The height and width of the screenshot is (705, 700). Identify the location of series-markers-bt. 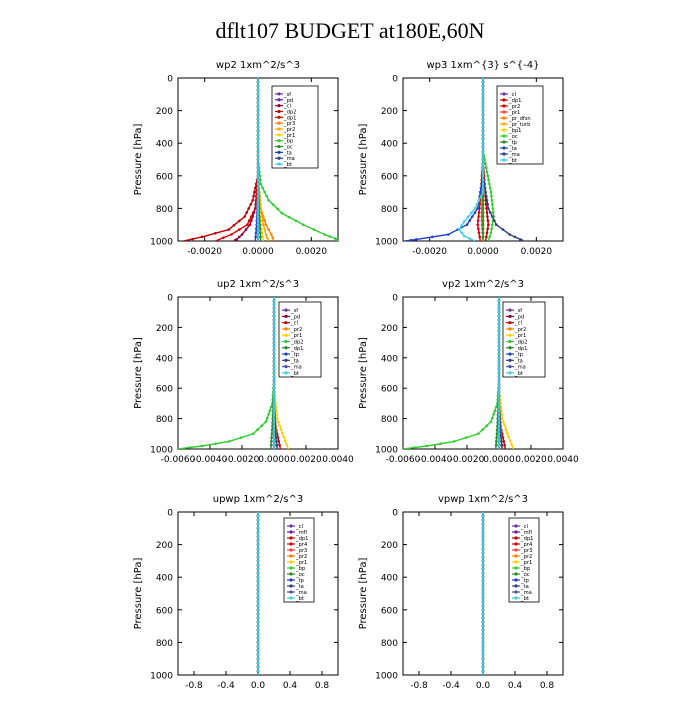
(258, 158).